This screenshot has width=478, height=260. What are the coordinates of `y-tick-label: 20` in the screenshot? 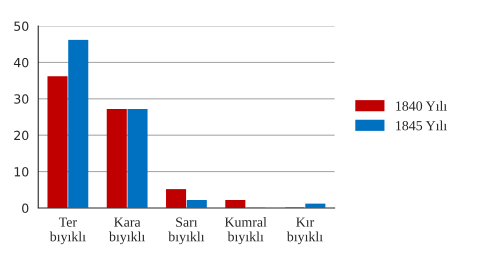 It's located at (21, 135).